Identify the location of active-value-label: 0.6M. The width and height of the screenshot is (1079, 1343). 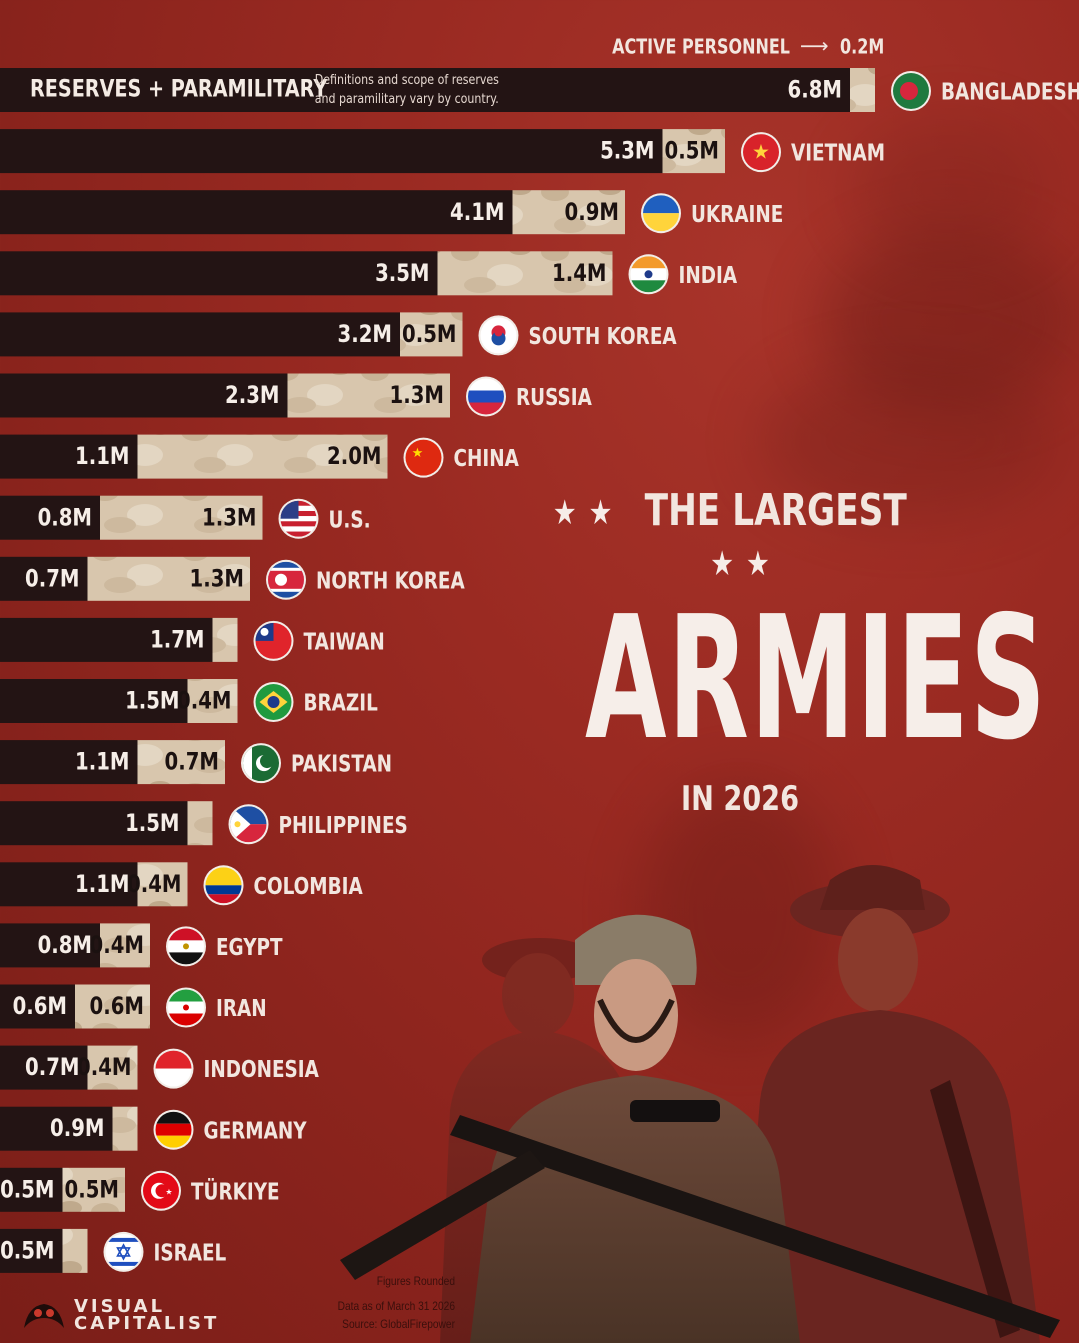
(117, 1006).